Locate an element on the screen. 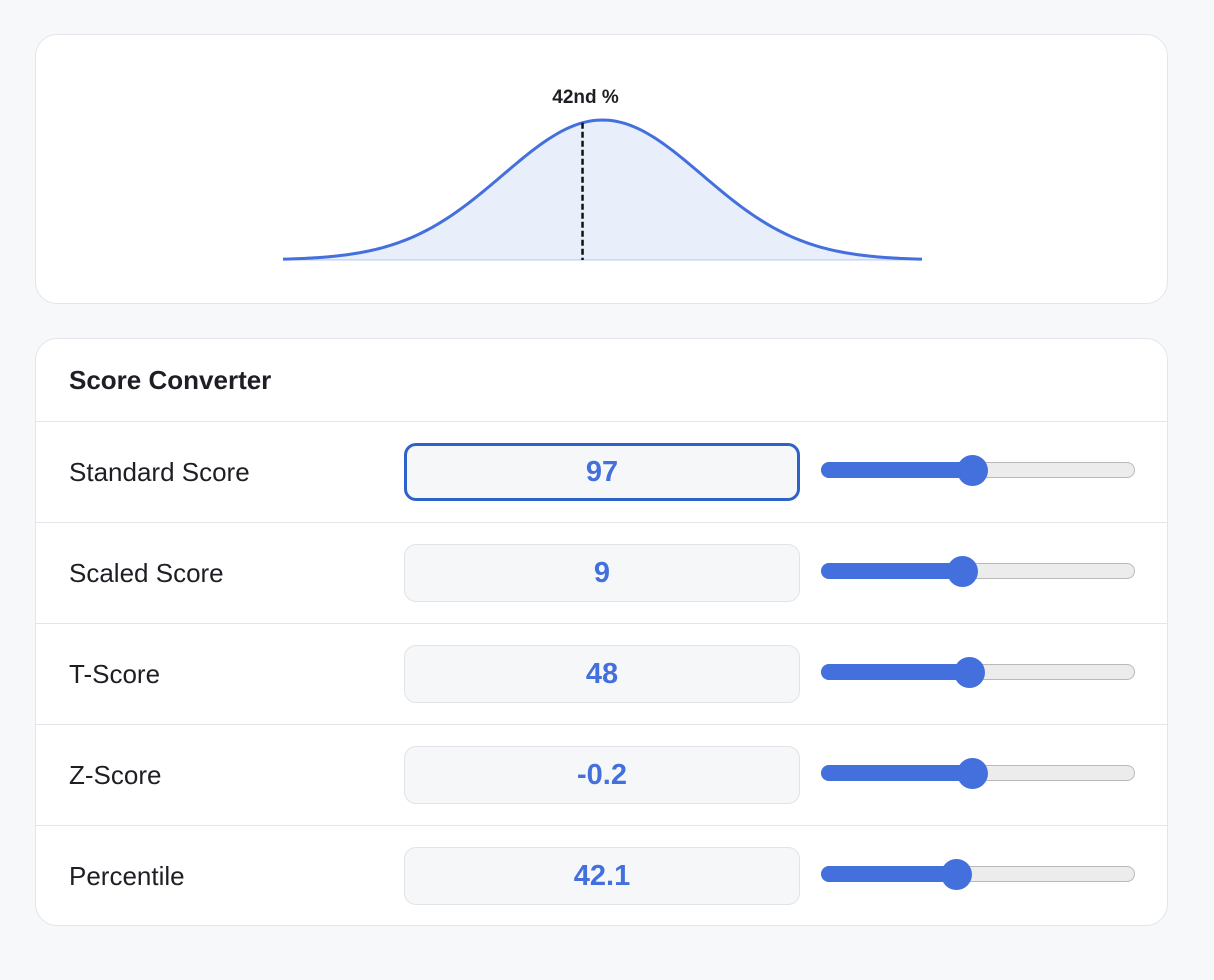  t-score-input is located at coordinates (602, 674).